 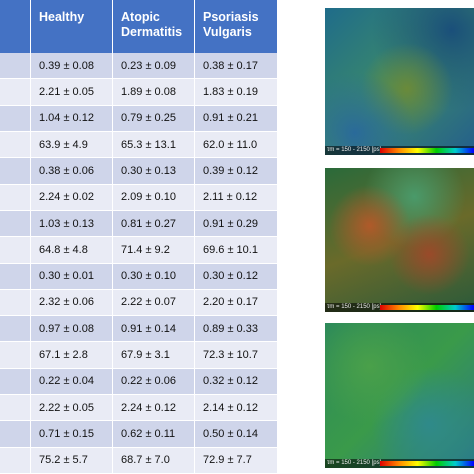 I want to click on header-cell: Atopic Dermatitis, so click(x=153, y=26).